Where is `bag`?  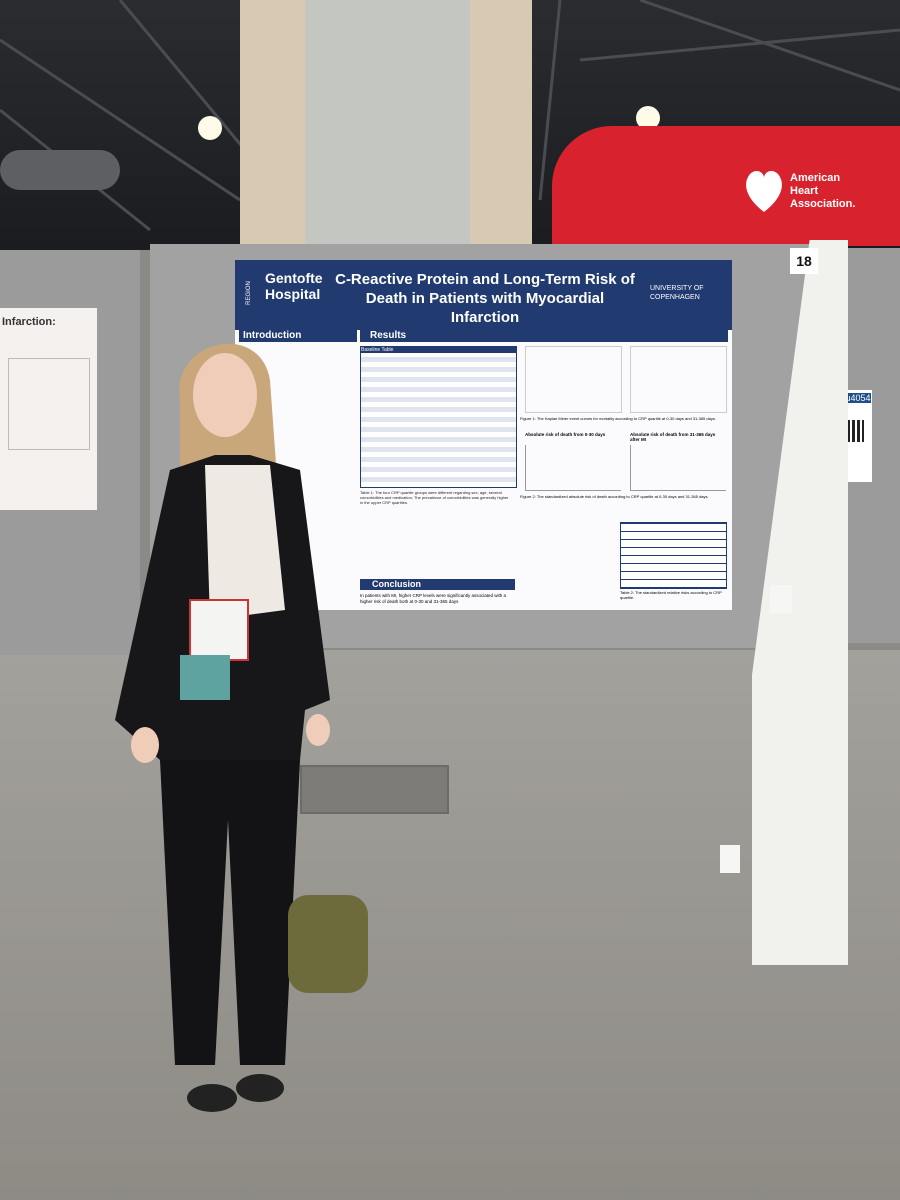
bag is located at coordinates (328, 944).